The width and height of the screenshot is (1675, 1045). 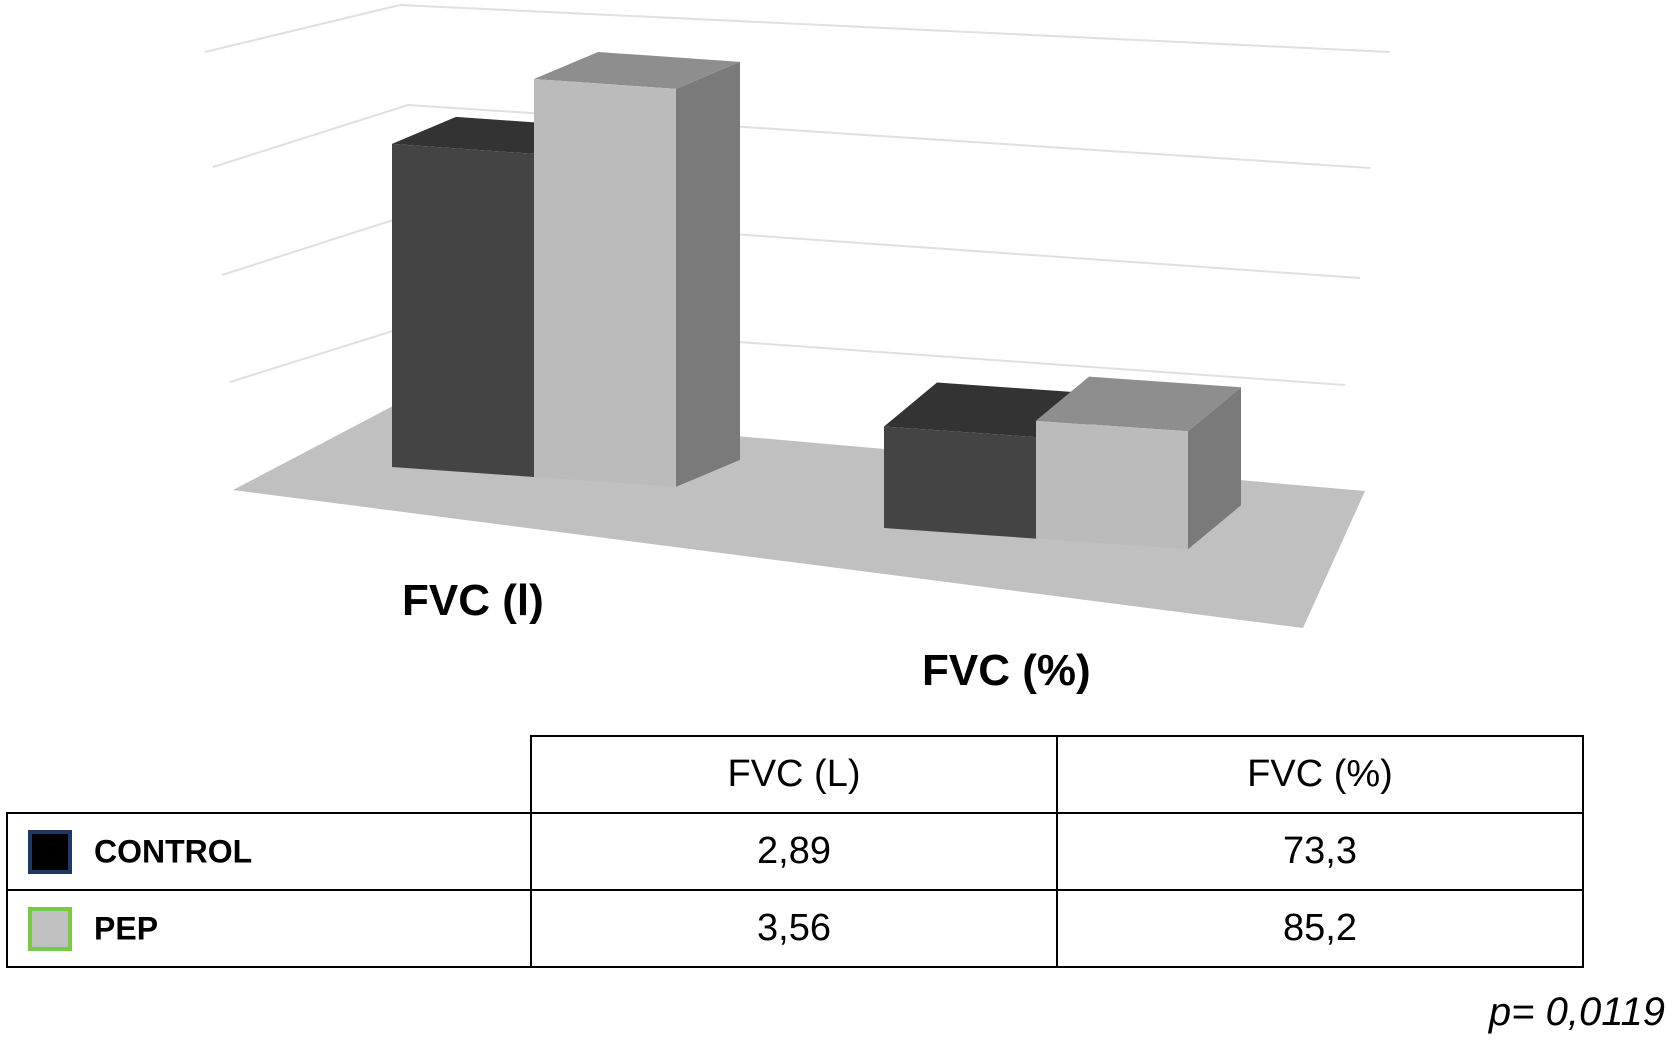 I want to click on table-row-control: CONTROL 2,89 73,3, so click(x=795, y=851).